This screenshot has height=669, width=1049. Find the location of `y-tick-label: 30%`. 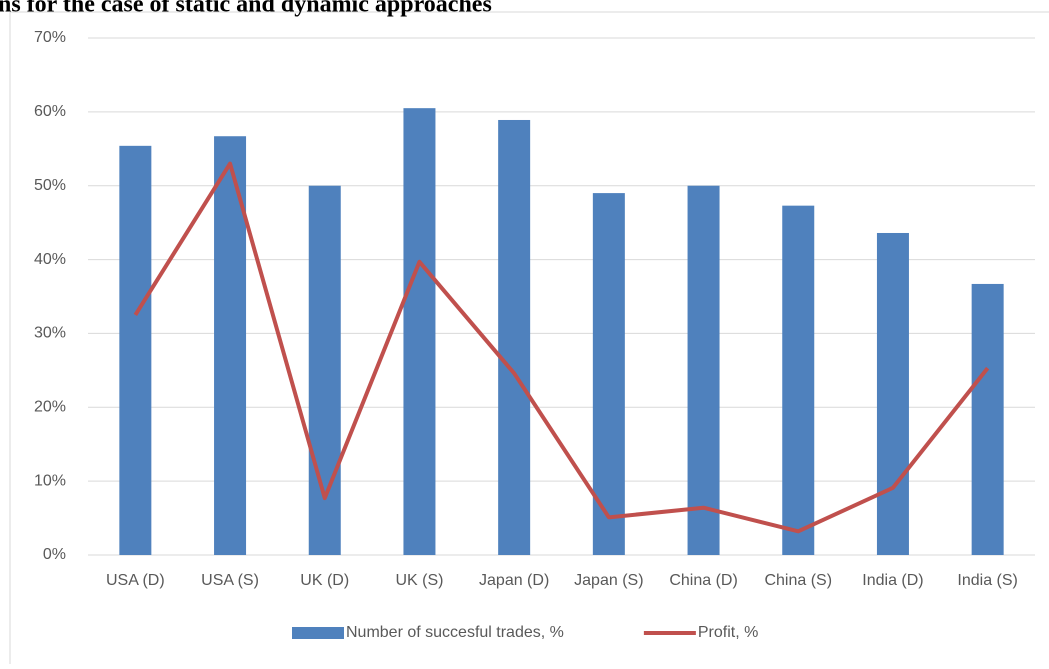

y-tick-label: 30% is located at coordinates (50, 333).